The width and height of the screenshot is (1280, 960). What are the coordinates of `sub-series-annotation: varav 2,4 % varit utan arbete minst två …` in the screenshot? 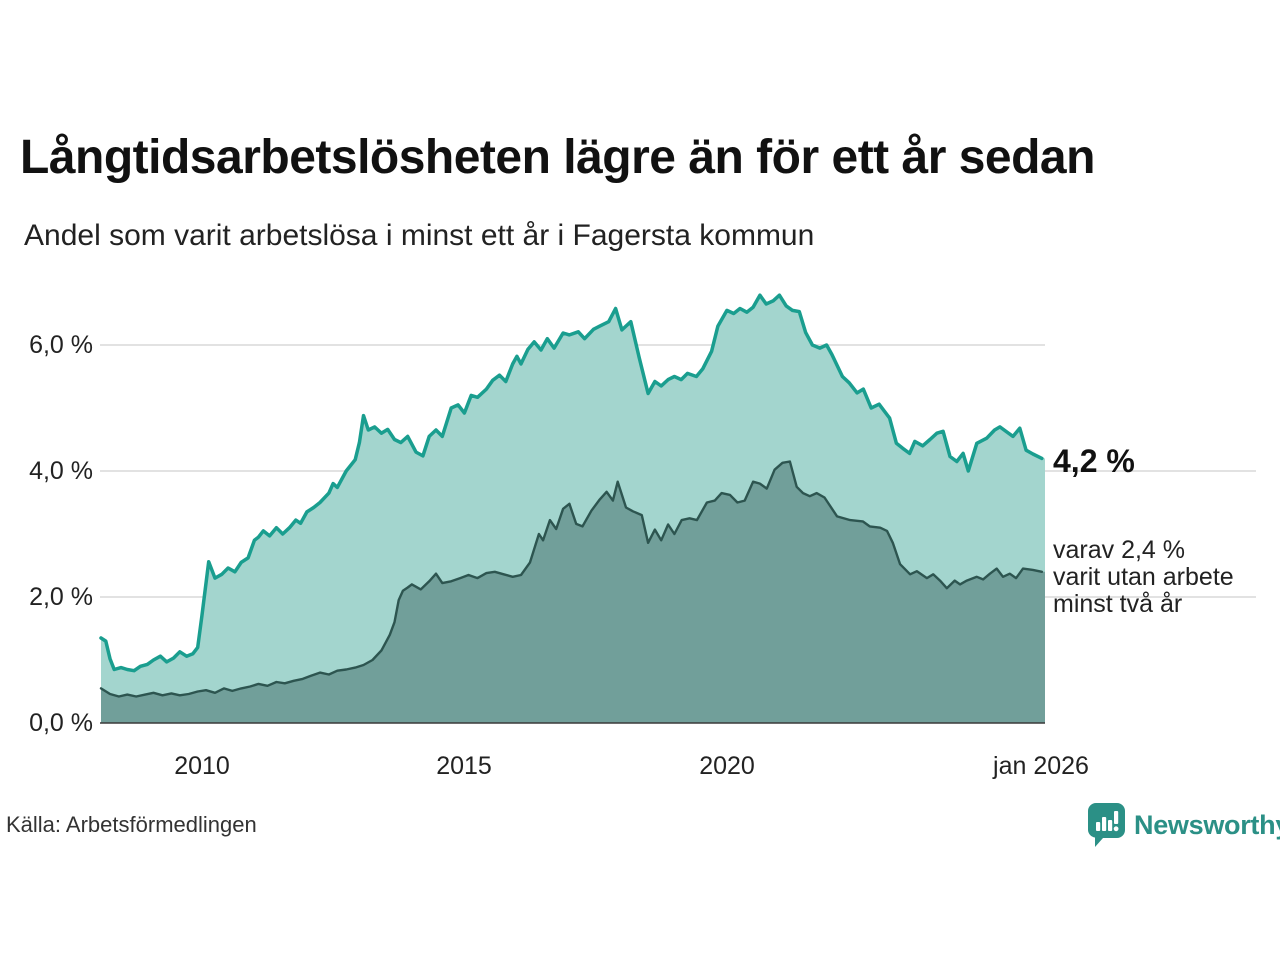 It's located at (1143, 577).